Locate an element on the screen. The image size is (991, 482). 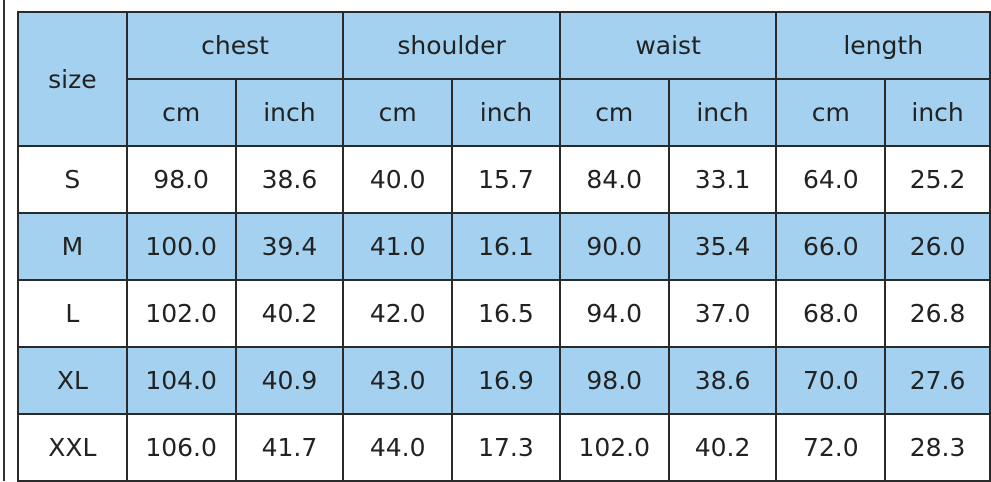
size-cell: XXL is located at coordinates (72, 447).